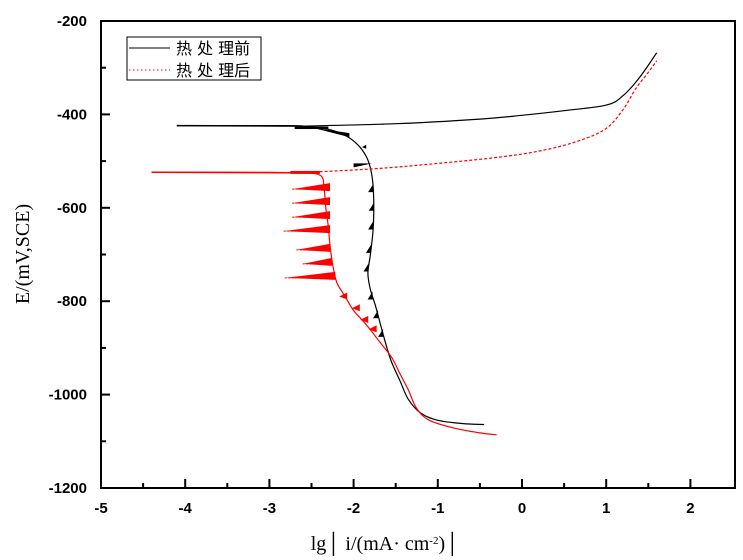  I want to click on series-1-anodic-line, so click(480, 89).